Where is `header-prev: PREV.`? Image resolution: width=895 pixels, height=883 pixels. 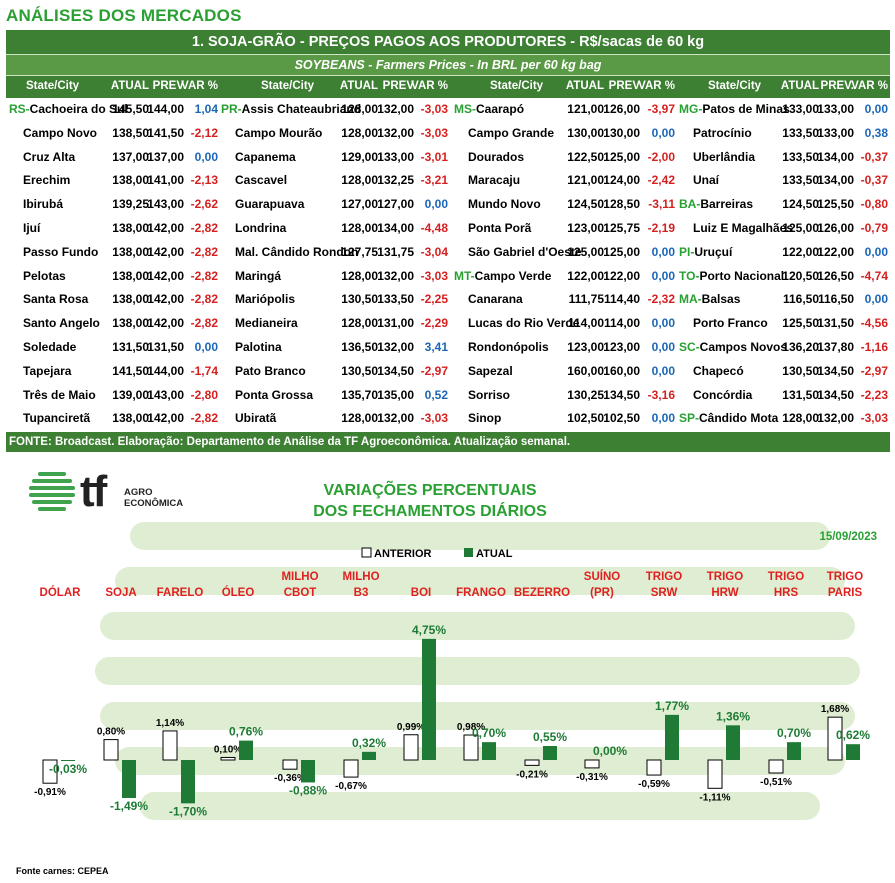
header-prev: PREV. is located at coordinates (837, 86).